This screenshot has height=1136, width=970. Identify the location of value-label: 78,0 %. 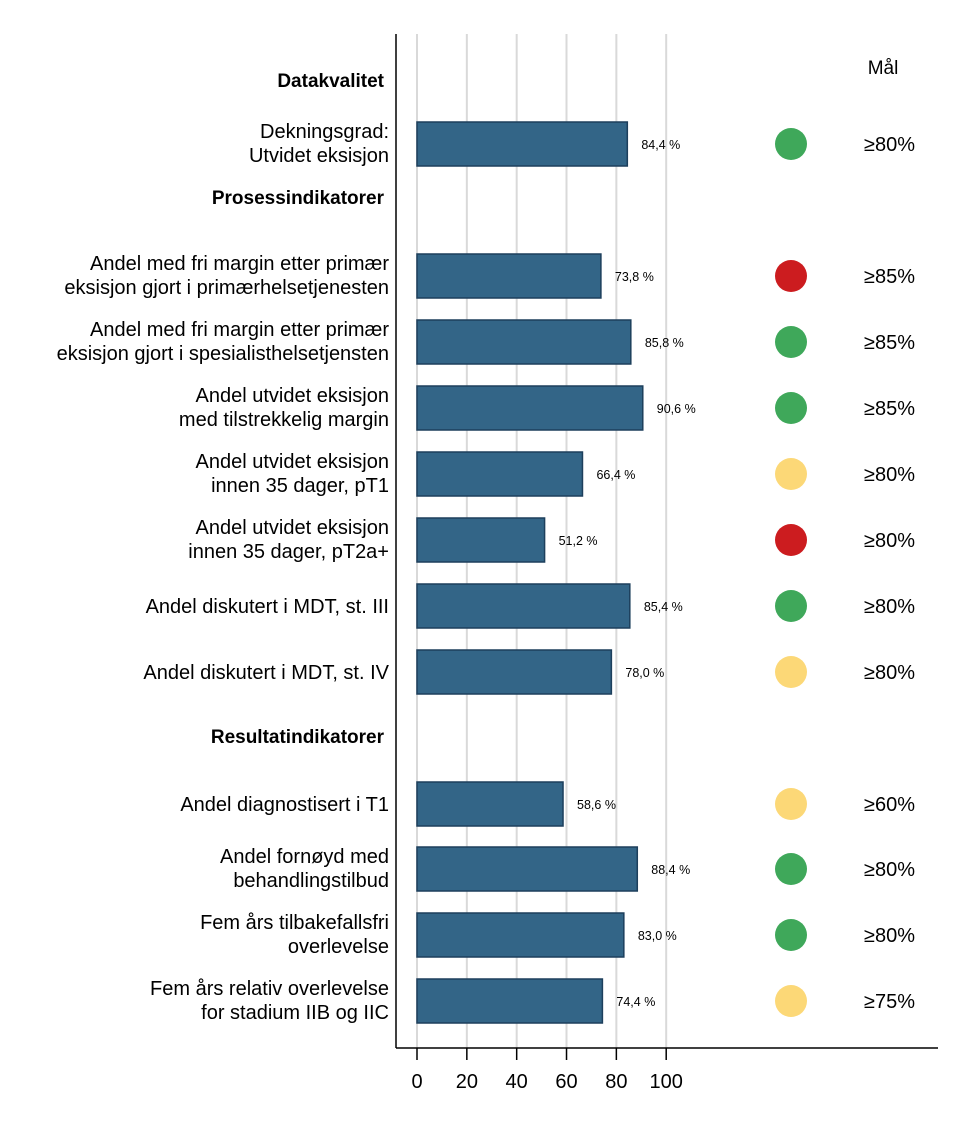
(644, 673).